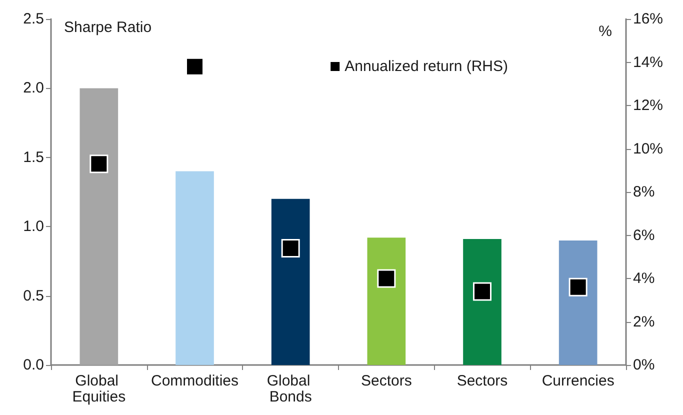  What do you see at coordinates (644, 365) in the screenshot?
I see `y2-tick-label: 0%` at bounding box center [644, 365].